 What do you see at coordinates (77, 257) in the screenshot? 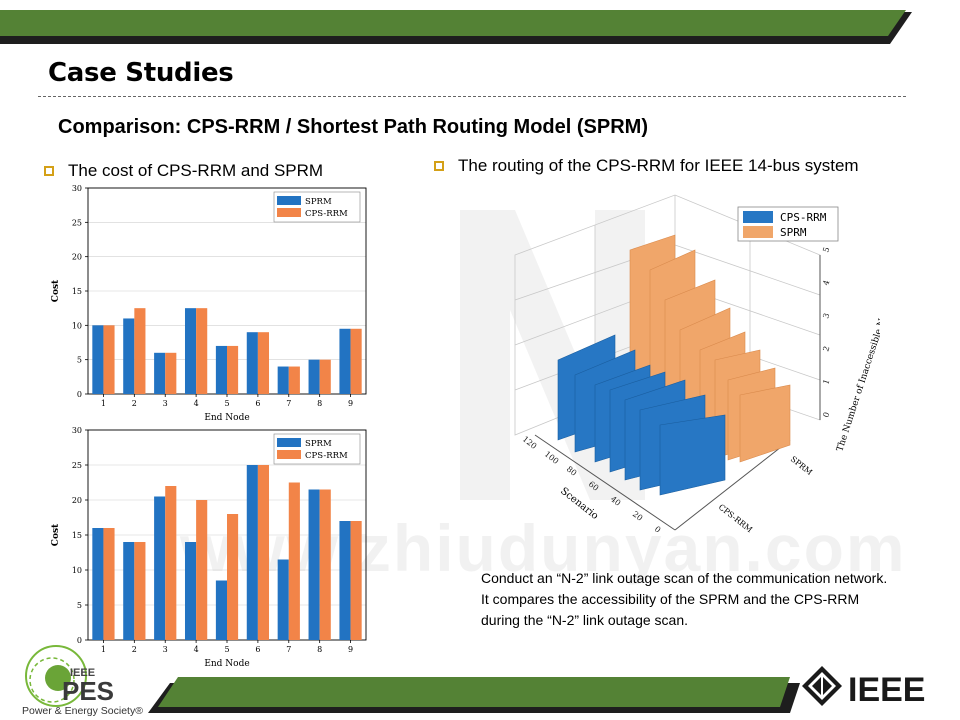
I see `y-tick-label: 20` at bounding box center [77, 257].